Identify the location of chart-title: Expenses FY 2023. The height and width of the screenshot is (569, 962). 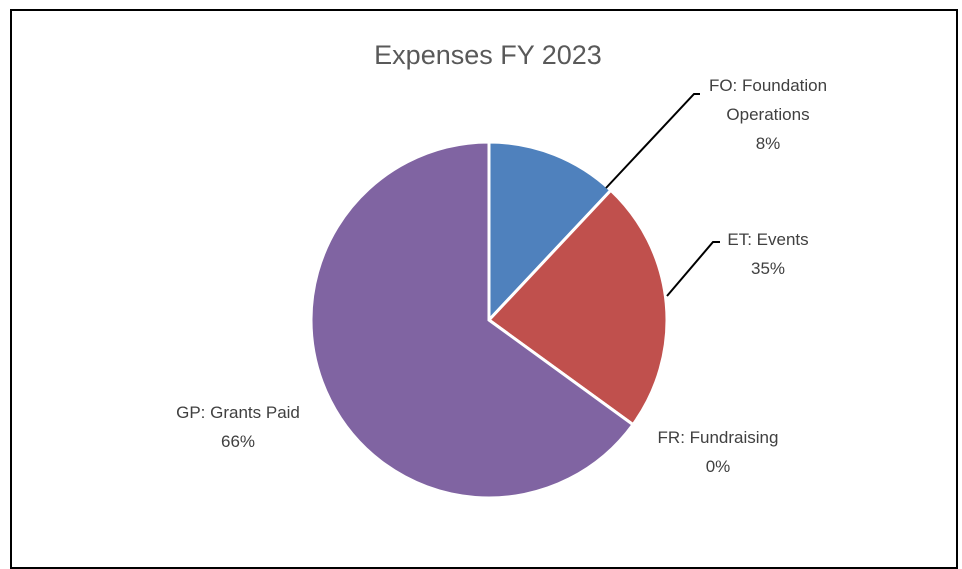
(488, 55).